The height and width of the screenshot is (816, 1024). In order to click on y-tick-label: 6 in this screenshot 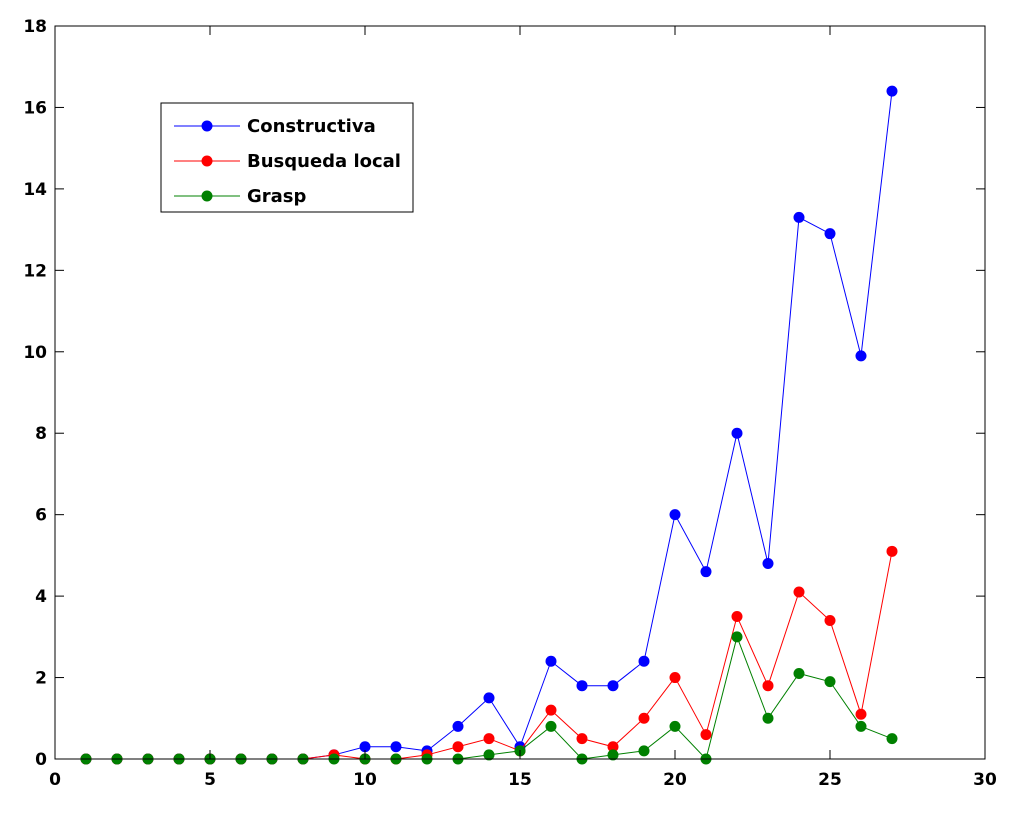, I will do `click(41, 516)`.